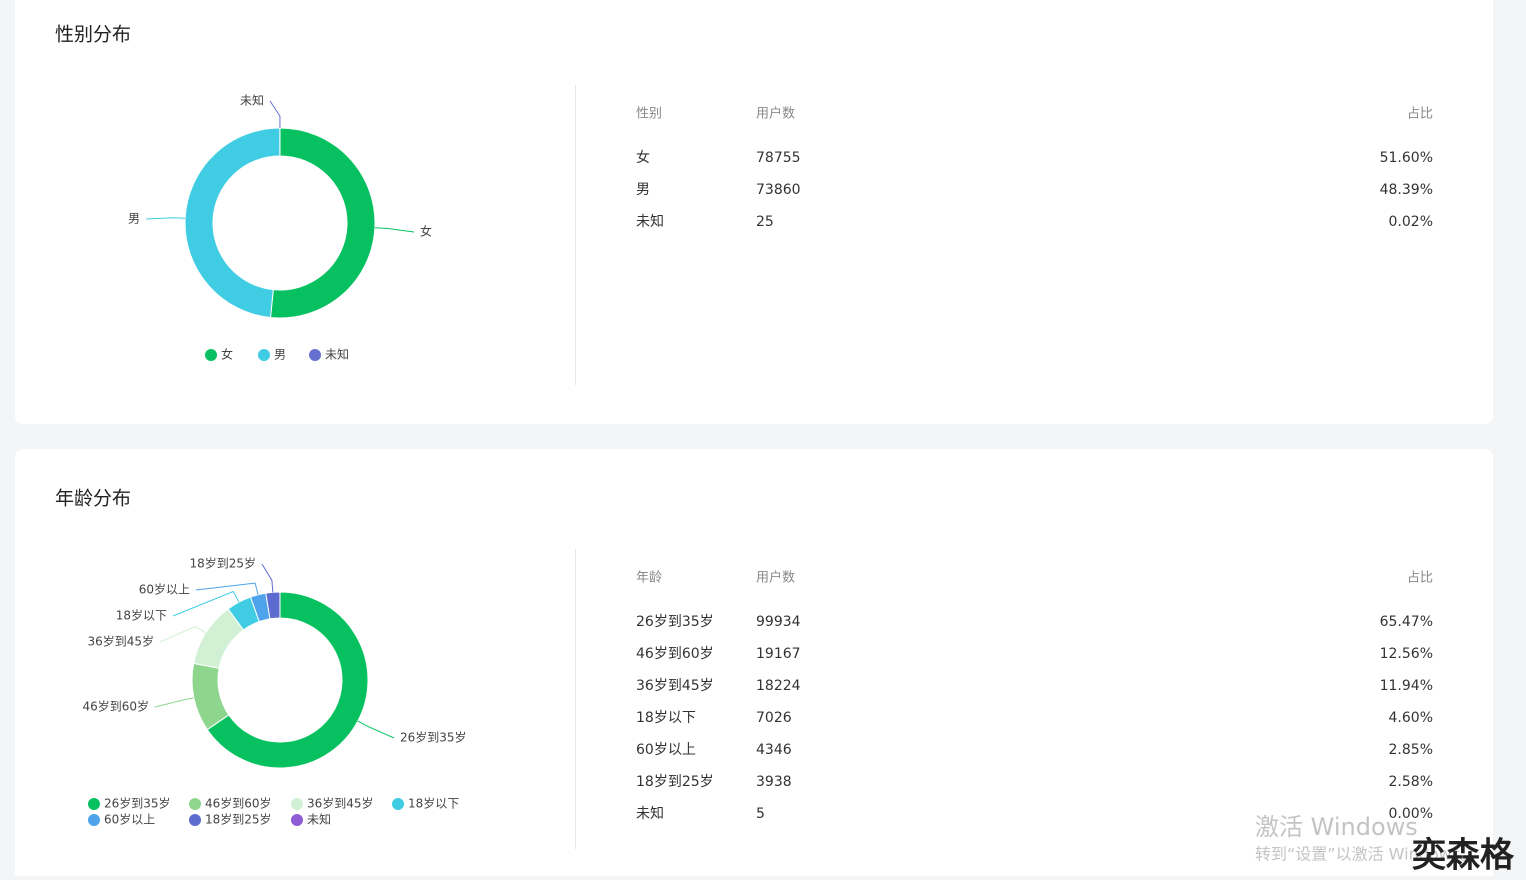 This screenshot has height=880, width=1526. I want to click on slice-label: 60岁以上, so click(164, 589).